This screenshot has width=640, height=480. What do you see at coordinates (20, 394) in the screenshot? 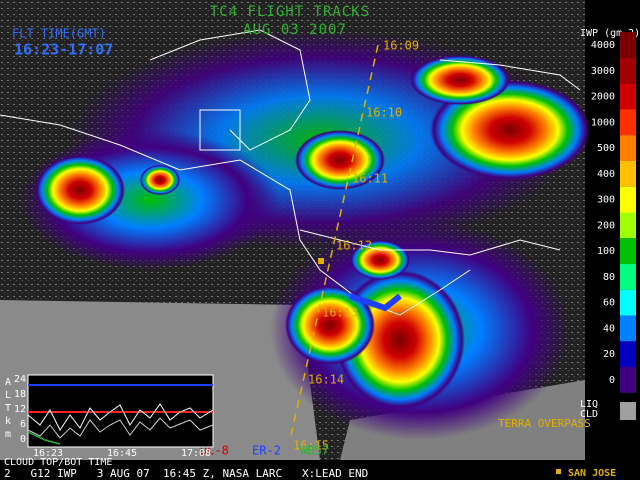
I see `inset-y-tick: 18` at bounding box center [20, 394].